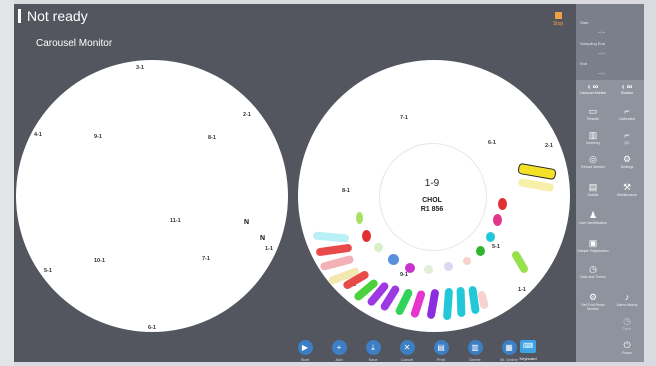 The height and width of the screenshot is (366, 656). I want to click on tab-routine: ‹ ∞ Routine, so click(627, 91).